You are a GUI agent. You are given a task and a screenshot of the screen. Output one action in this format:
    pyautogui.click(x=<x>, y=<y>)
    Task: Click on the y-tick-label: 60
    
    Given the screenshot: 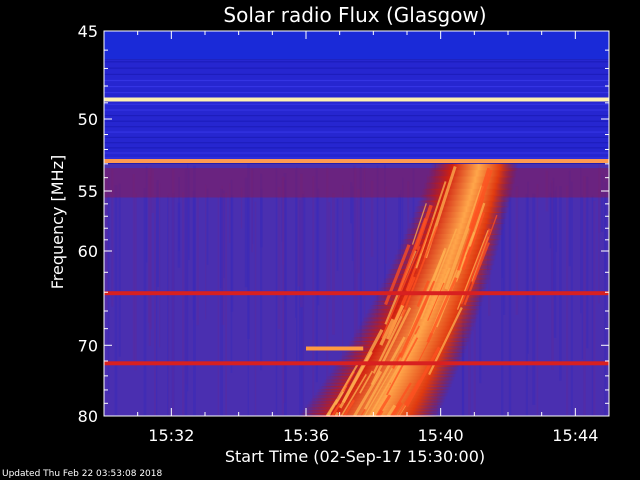 What is the action you would take?
    pyautogui.click(x=88, y=251)
    